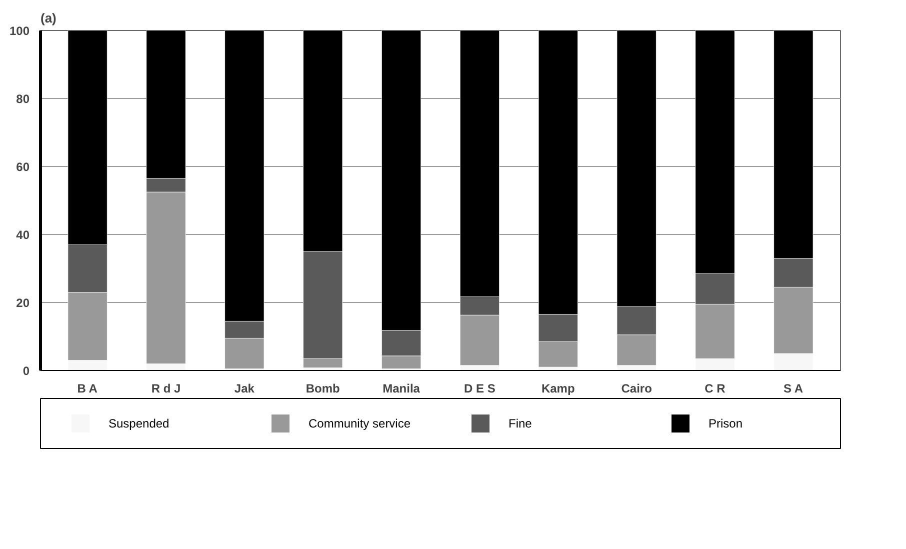 This screenshot has width=906, height=549. Describe the element at coordinates (166, 389) in the screenshot. I see `x-tick-label: R d J` at that location.